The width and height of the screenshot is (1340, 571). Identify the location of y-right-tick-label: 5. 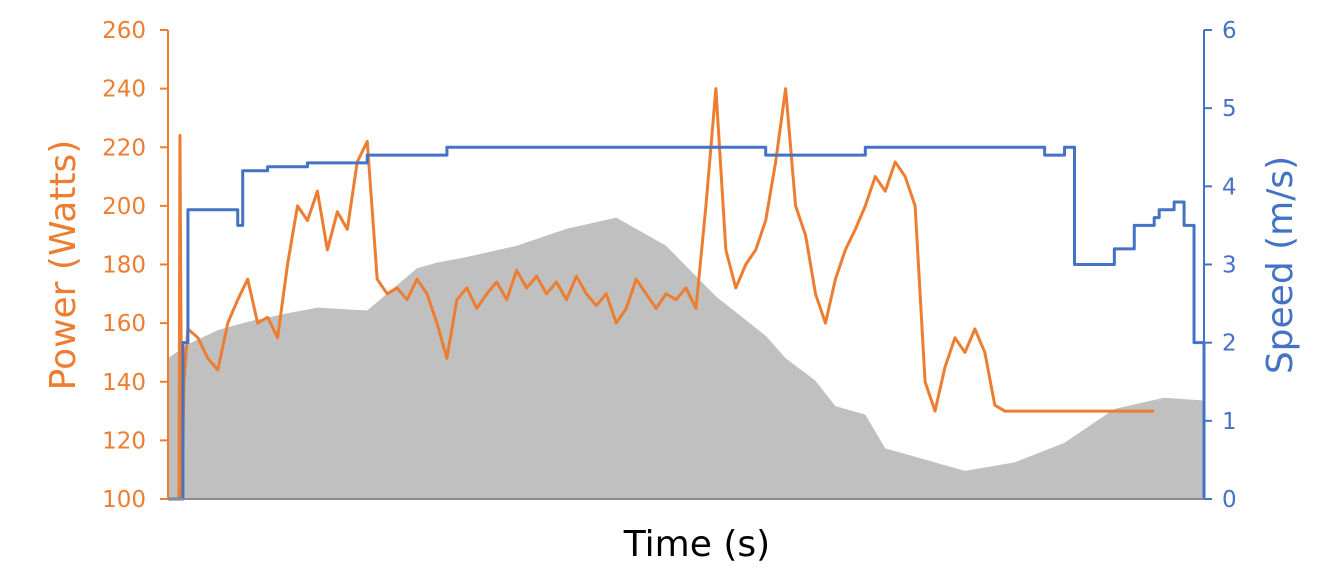
(1229, 109).